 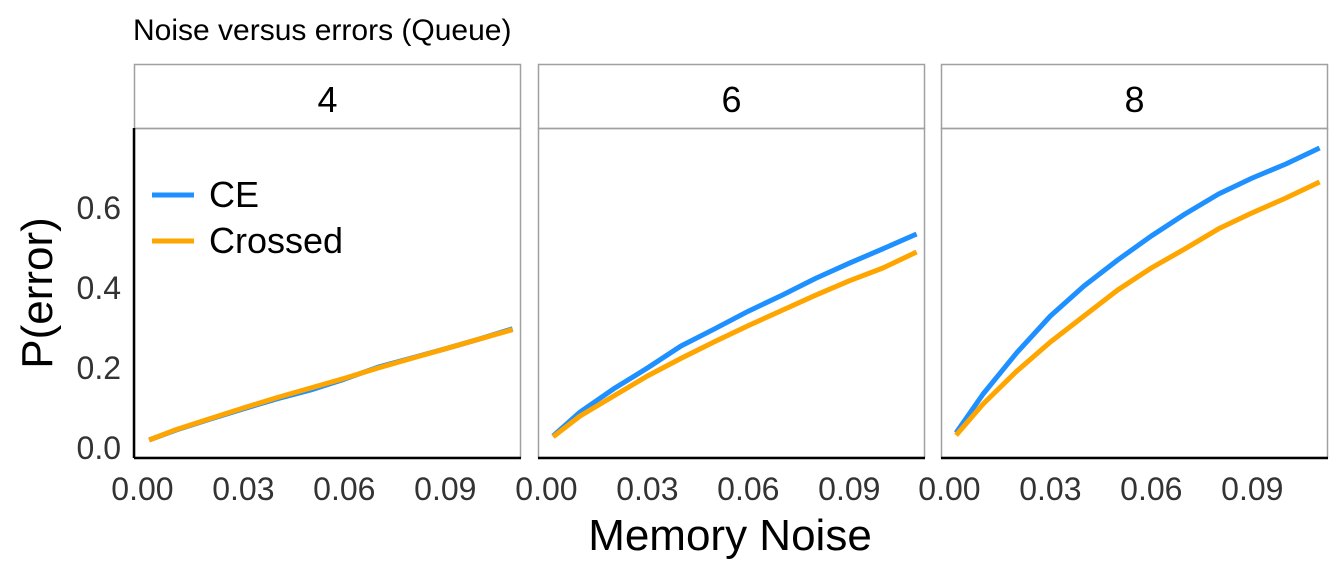 What do you see at coordinates (37, 293) in the screenshot?
I see `y-axis-label: P(error)` at bounding box center [37, 293].